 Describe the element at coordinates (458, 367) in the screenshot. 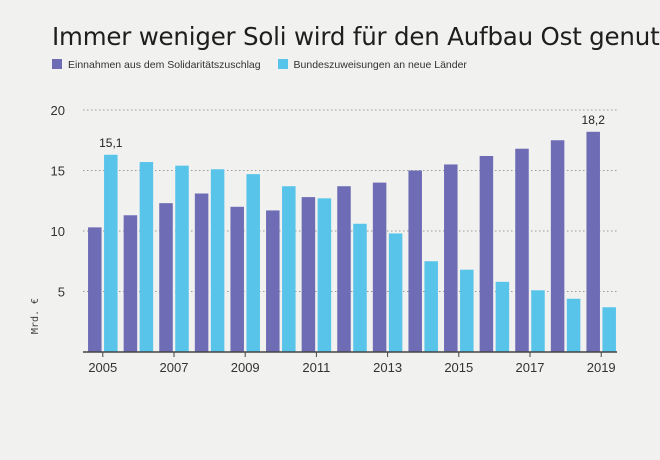

I see `x-tick-label: 2015` at that location.